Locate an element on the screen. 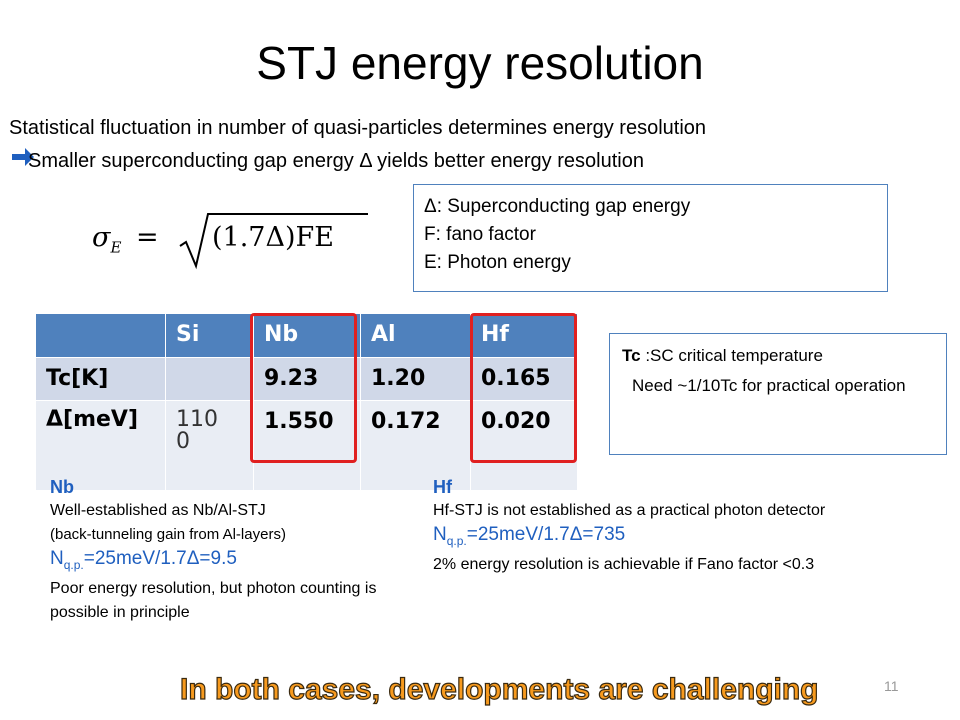 Image resolution: width=960 pixels, height=720 pixels. cell: 1.550 is located at coordinates (307, 445).